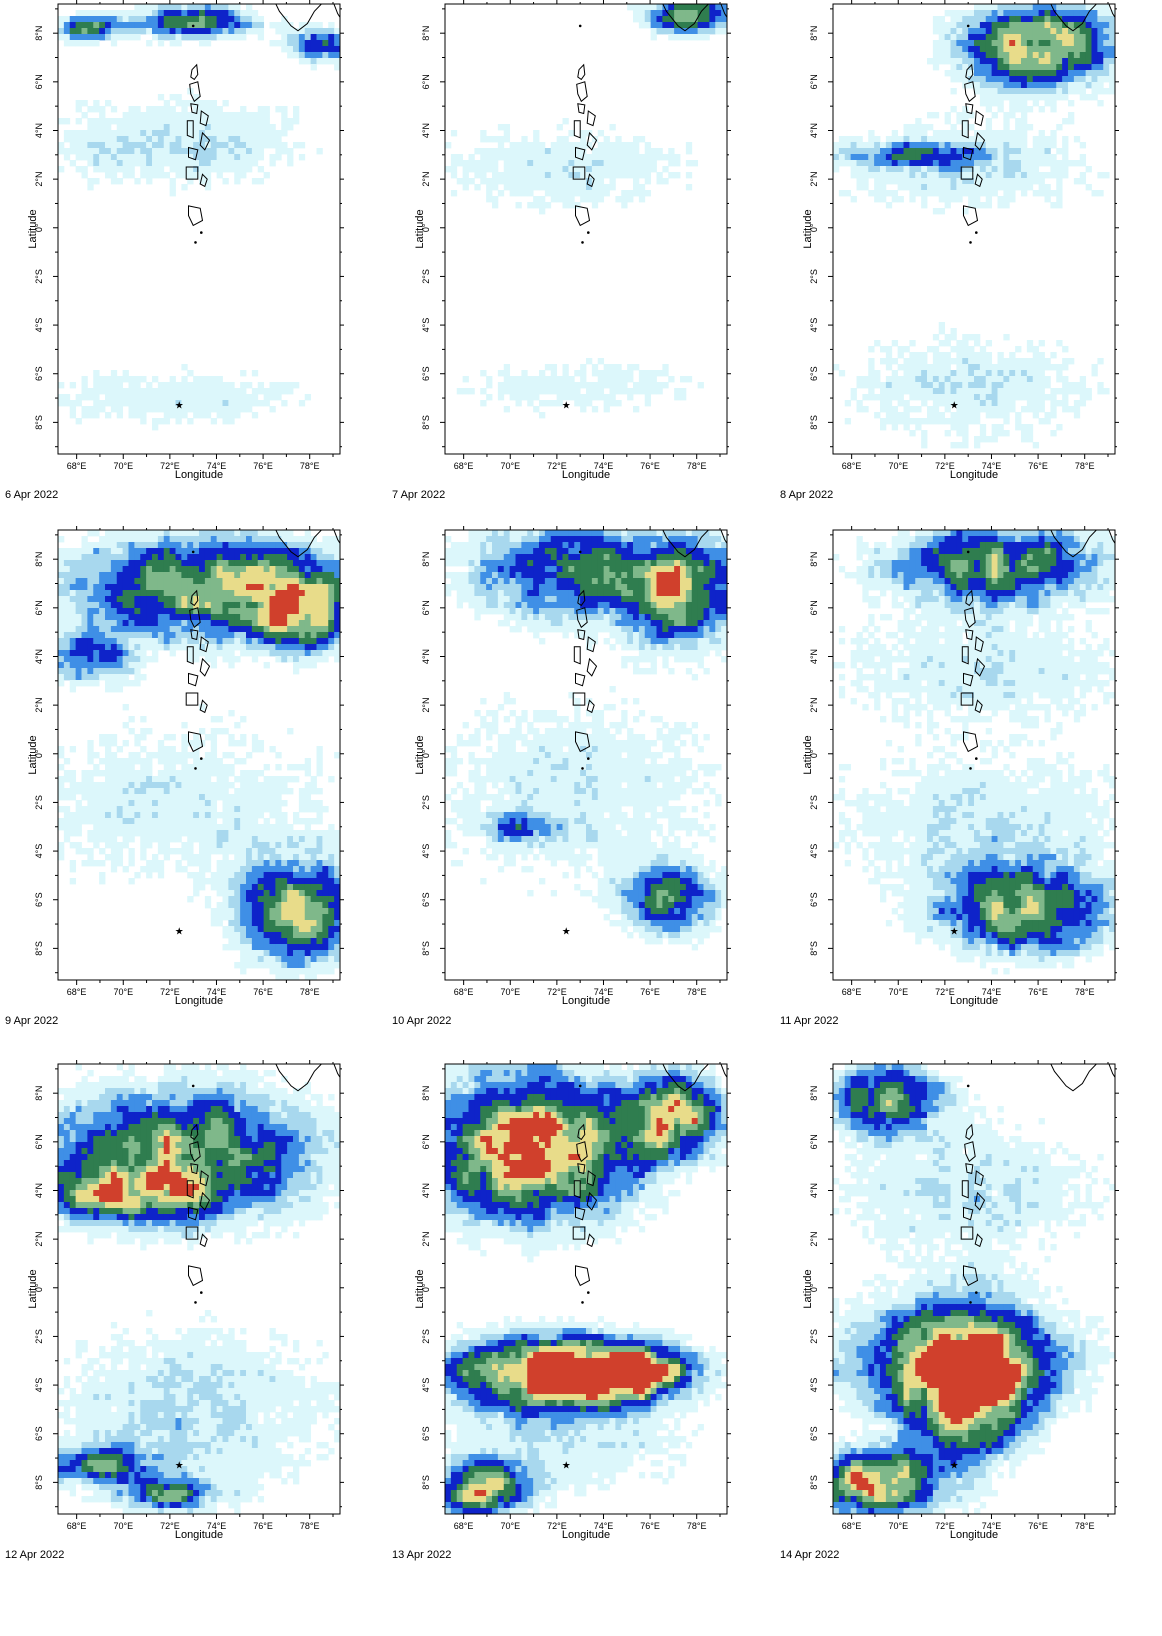 Image resolution: width=1162 pixels, height=1636 pixels. What do you see at coordinates (193, 153) in the screenshot?
I see `maldives-atoll-outline` at bounding box center [193, 153].